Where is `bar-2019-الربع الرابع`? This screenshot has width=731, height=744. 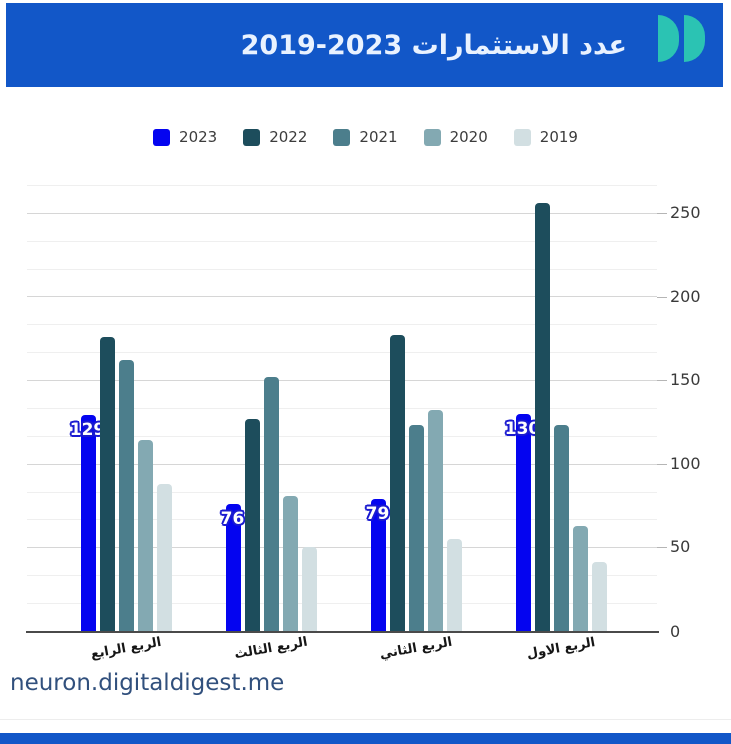 bar-2019-الربع الرابع is located at coordinates (164, 557).